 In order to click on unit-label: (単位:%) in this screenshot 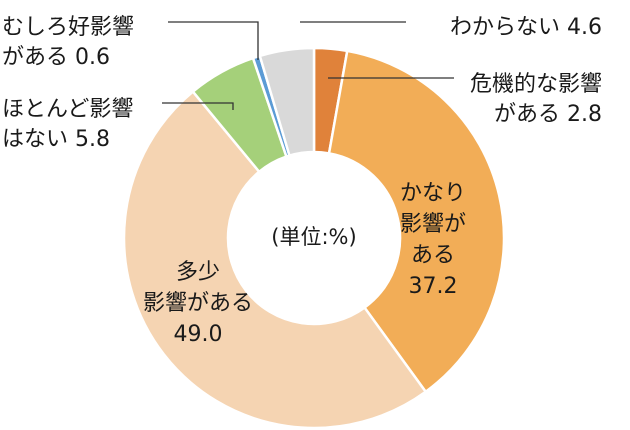, I will do `click(313, 237)`.